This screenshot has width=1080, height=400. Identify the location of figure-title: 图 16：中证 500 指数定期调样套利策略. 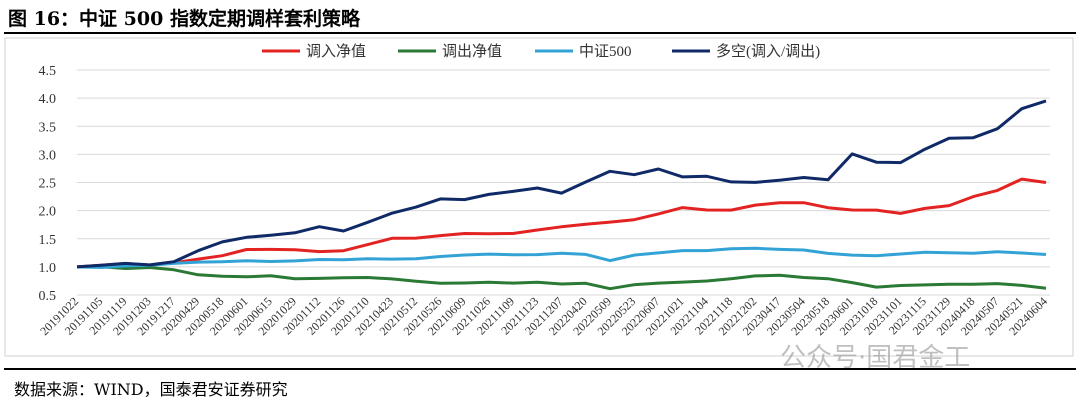
(184, 19).